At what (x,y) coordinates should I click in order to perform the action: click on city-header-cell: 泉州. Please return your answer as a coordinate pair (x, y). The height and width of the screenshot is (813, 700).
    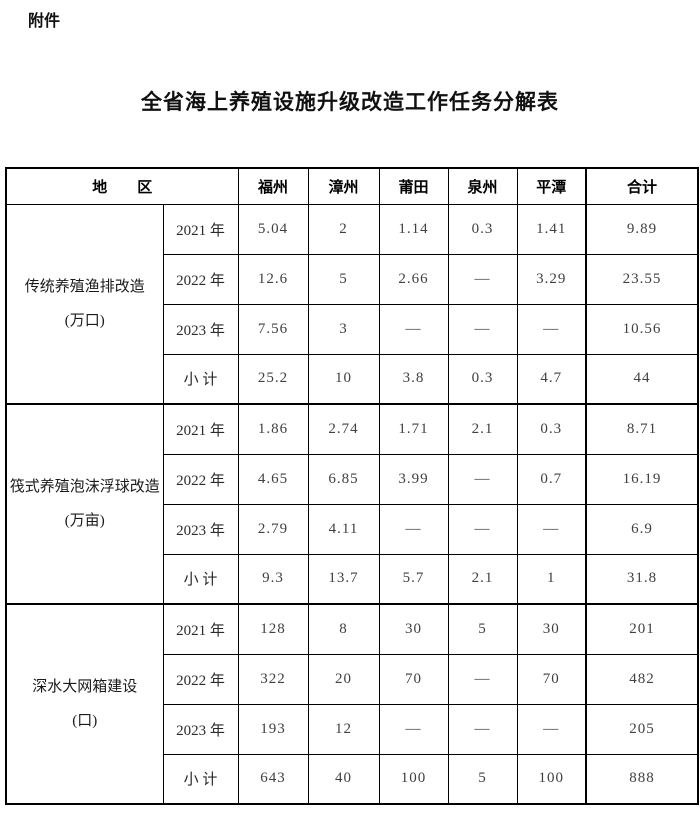
    Looking at the image, I should click on (482, 186).